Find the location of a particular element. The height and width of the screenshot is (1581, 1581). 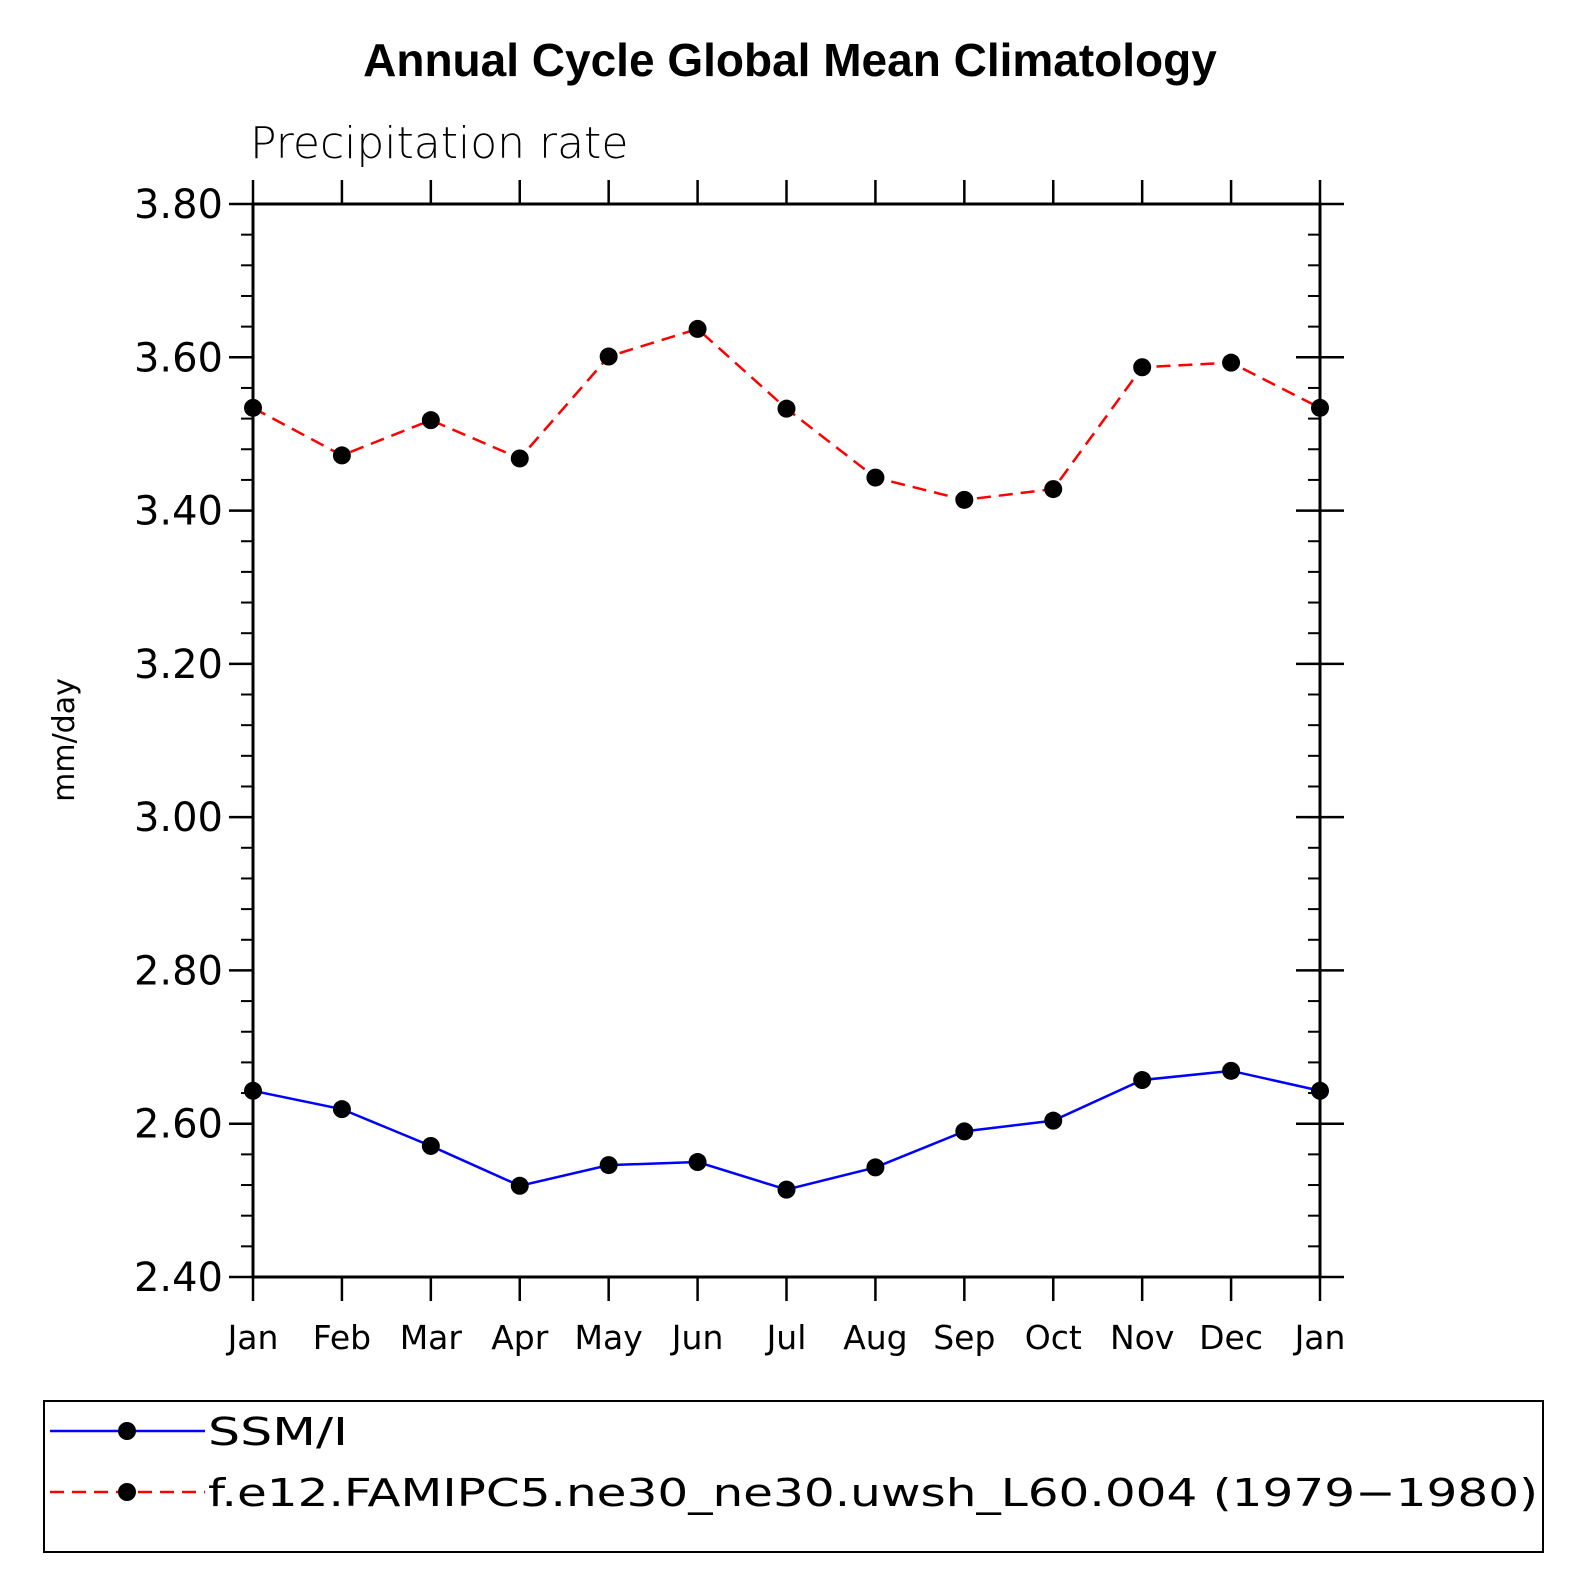

chart-title: Annual Cycle Global Mean Climatology is located at coordinates (790, 60).